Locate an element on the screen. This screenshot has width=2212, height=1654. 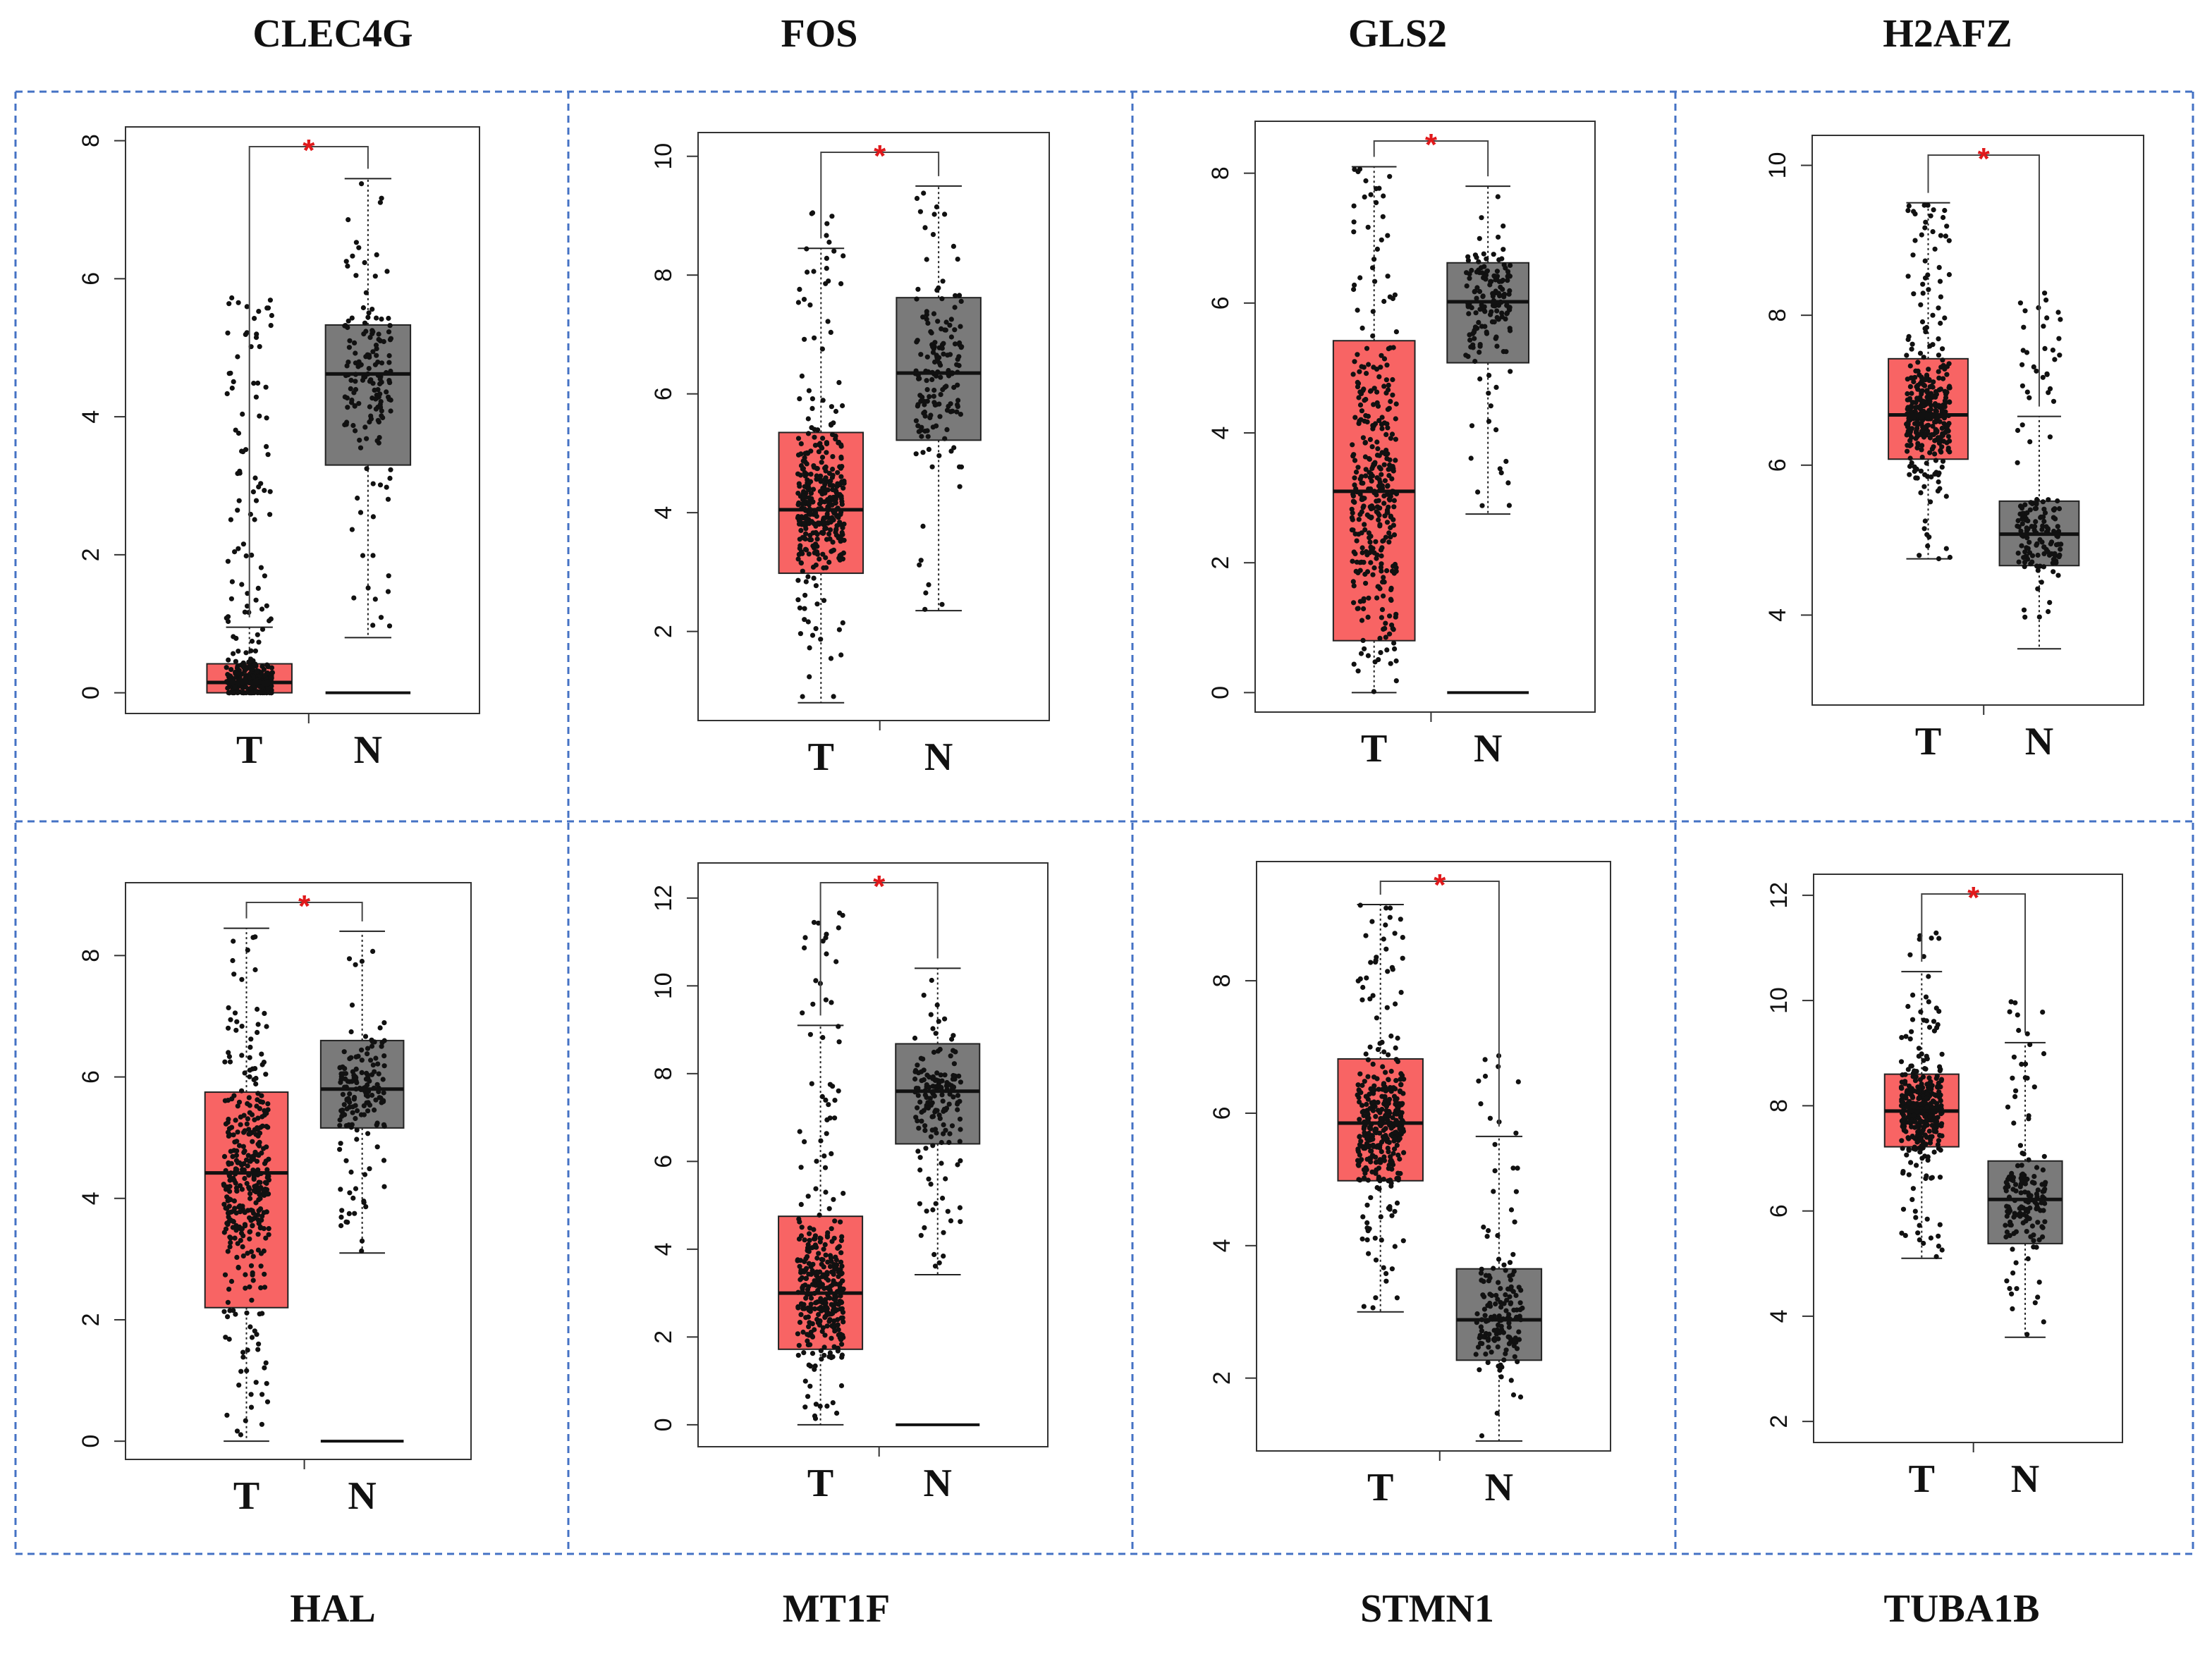
significance-bracket: * is located at coordinates (1983, 274).